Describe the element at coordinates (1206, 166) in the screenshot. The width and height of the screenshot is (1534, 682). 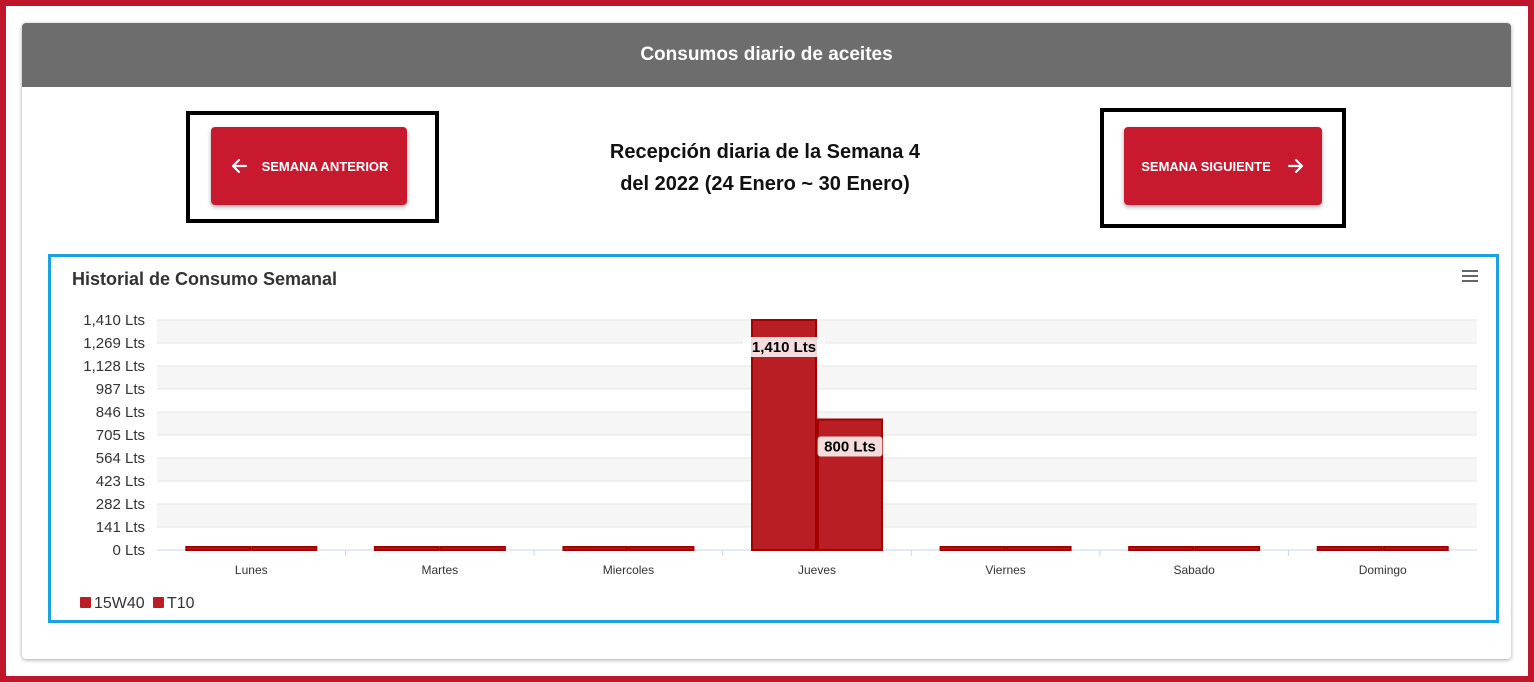
I see `next-week-label: SEMANA SIGUIENTE` at that location.